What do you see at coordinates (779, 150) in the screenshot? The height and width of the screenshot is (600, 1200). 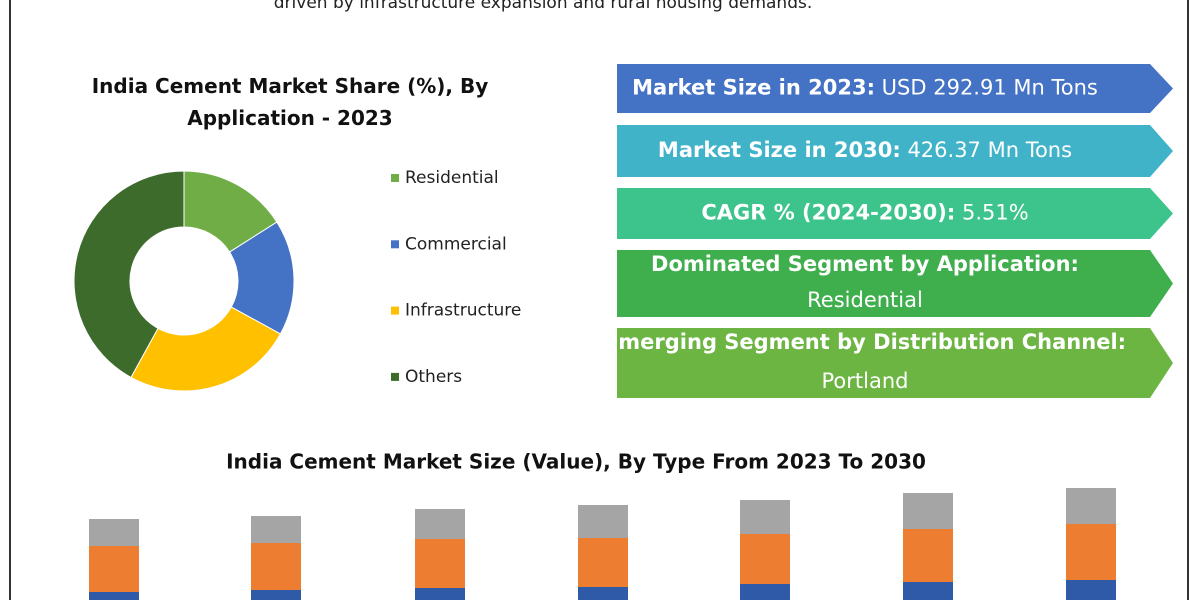 I see `highlight-label: Market Size in 2030:` at bounding box center [779, 150].